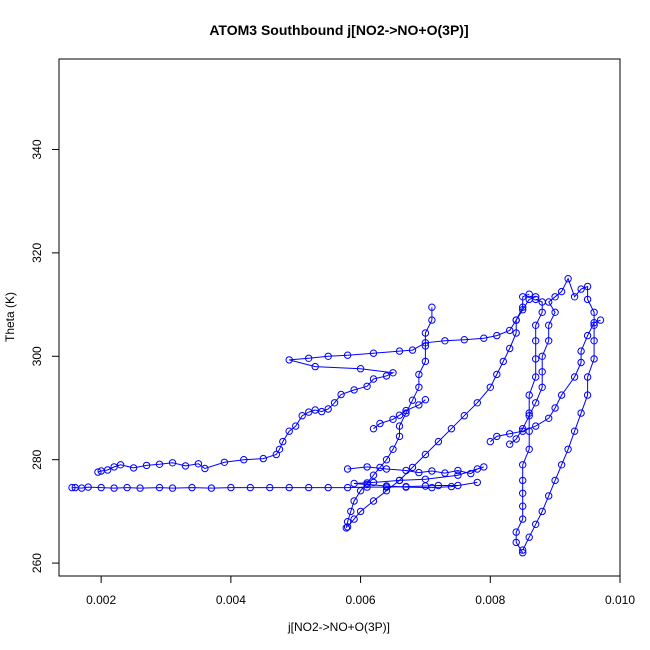 The image size is (650, 650). What do you see at coordinates (620, 600) in the screenshot?
I see `x-tick-label: 0.010` at bounding box center [620, 600].